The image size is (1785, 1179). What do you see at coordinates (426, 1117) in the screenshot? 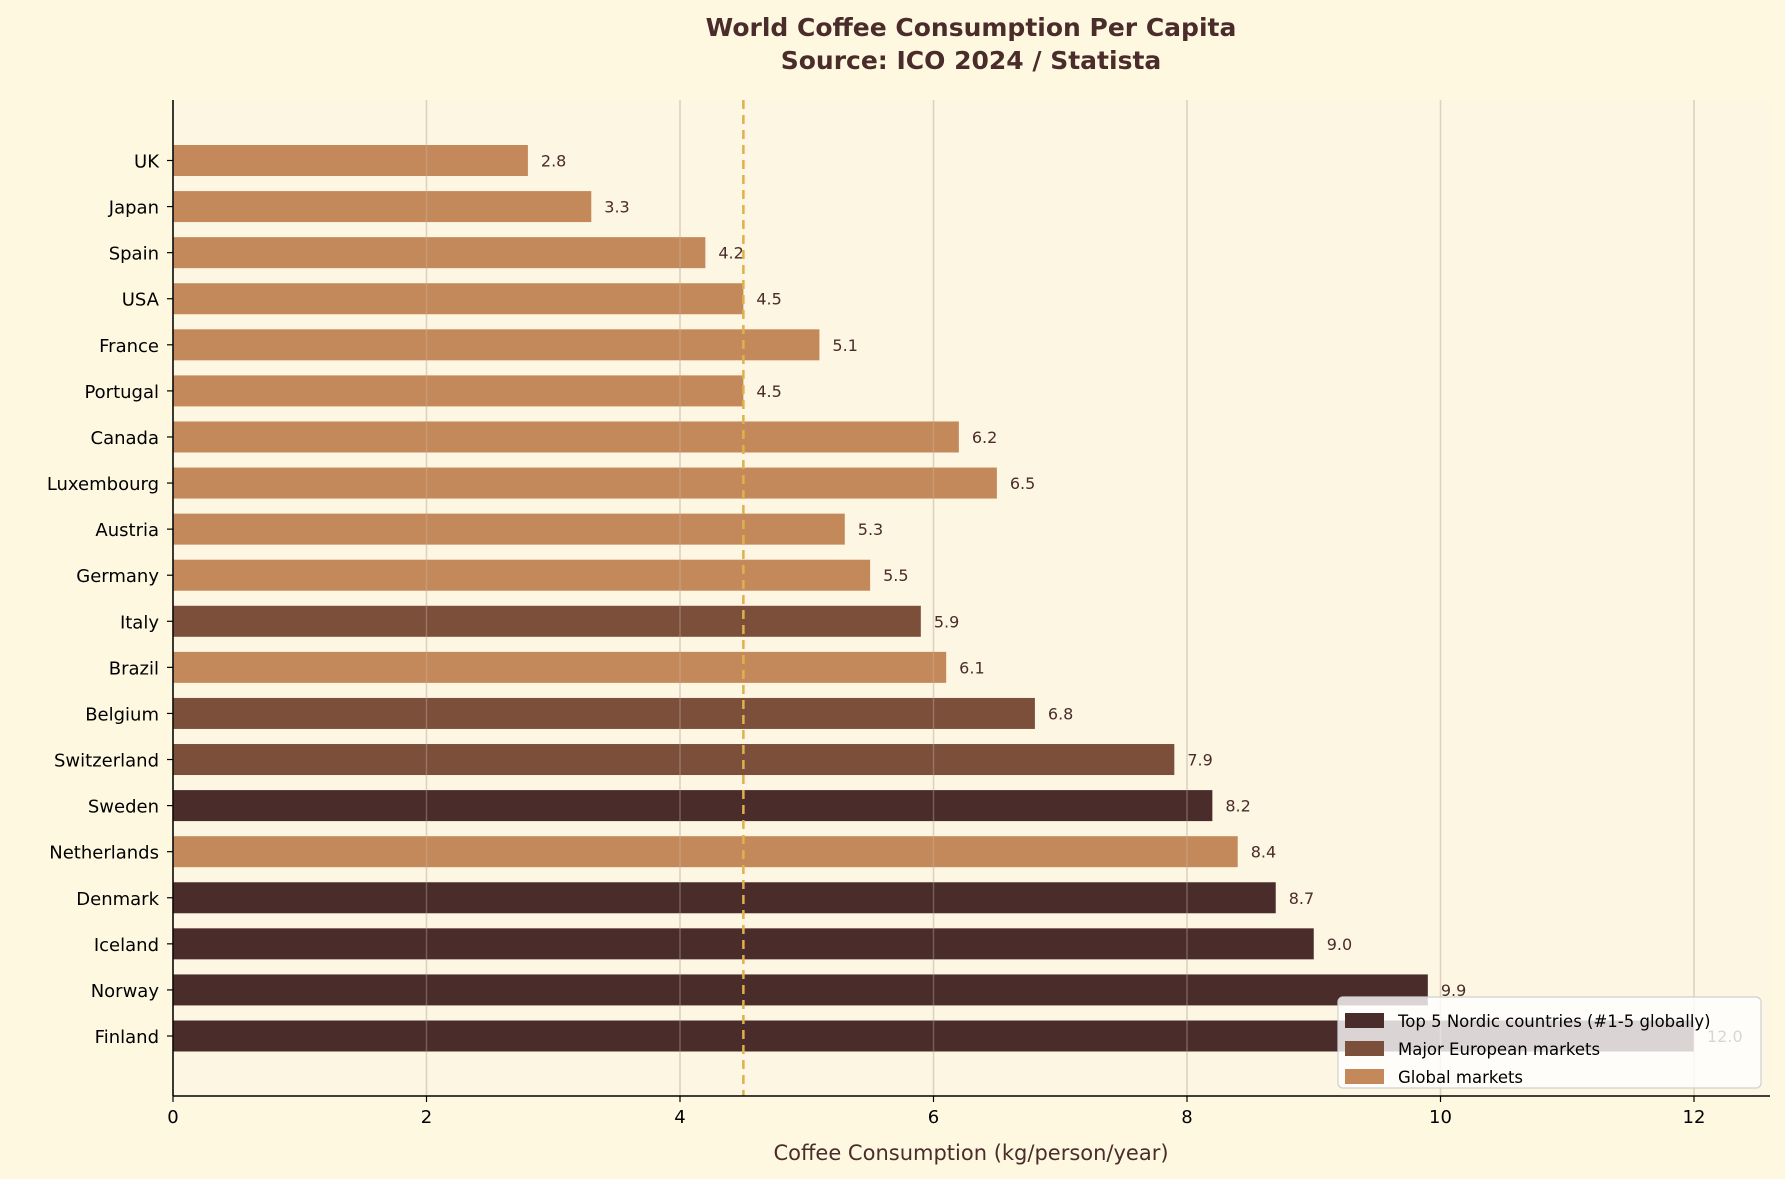
I see `x-tick-label: 2` at bounding box center [426, 1117].